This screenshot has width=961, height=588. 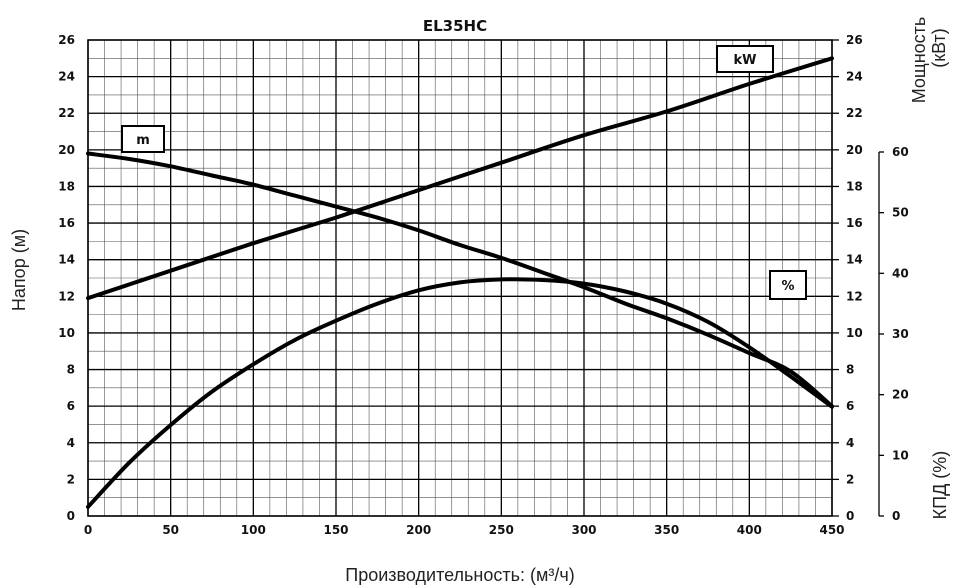 I want to click on power-tick-label: 6, so click(x=850, y=406).